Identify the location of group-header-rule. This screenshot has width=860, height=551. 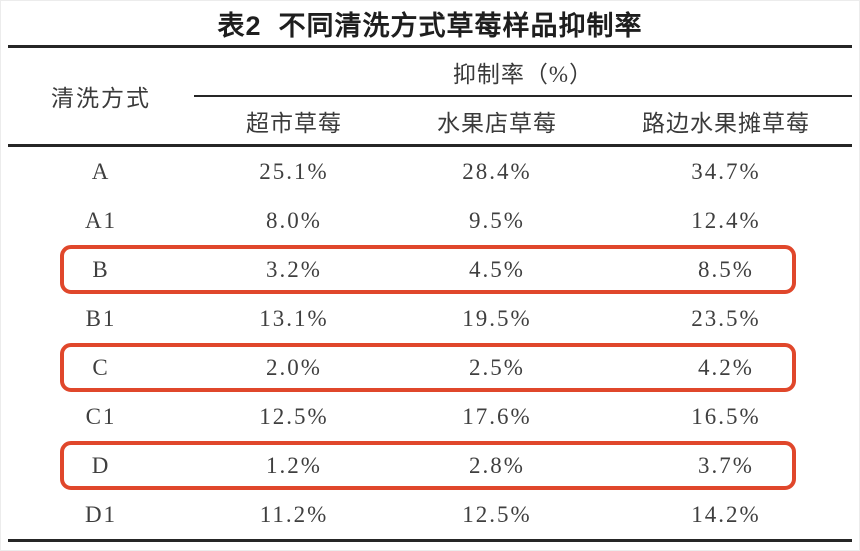
(523, 96).